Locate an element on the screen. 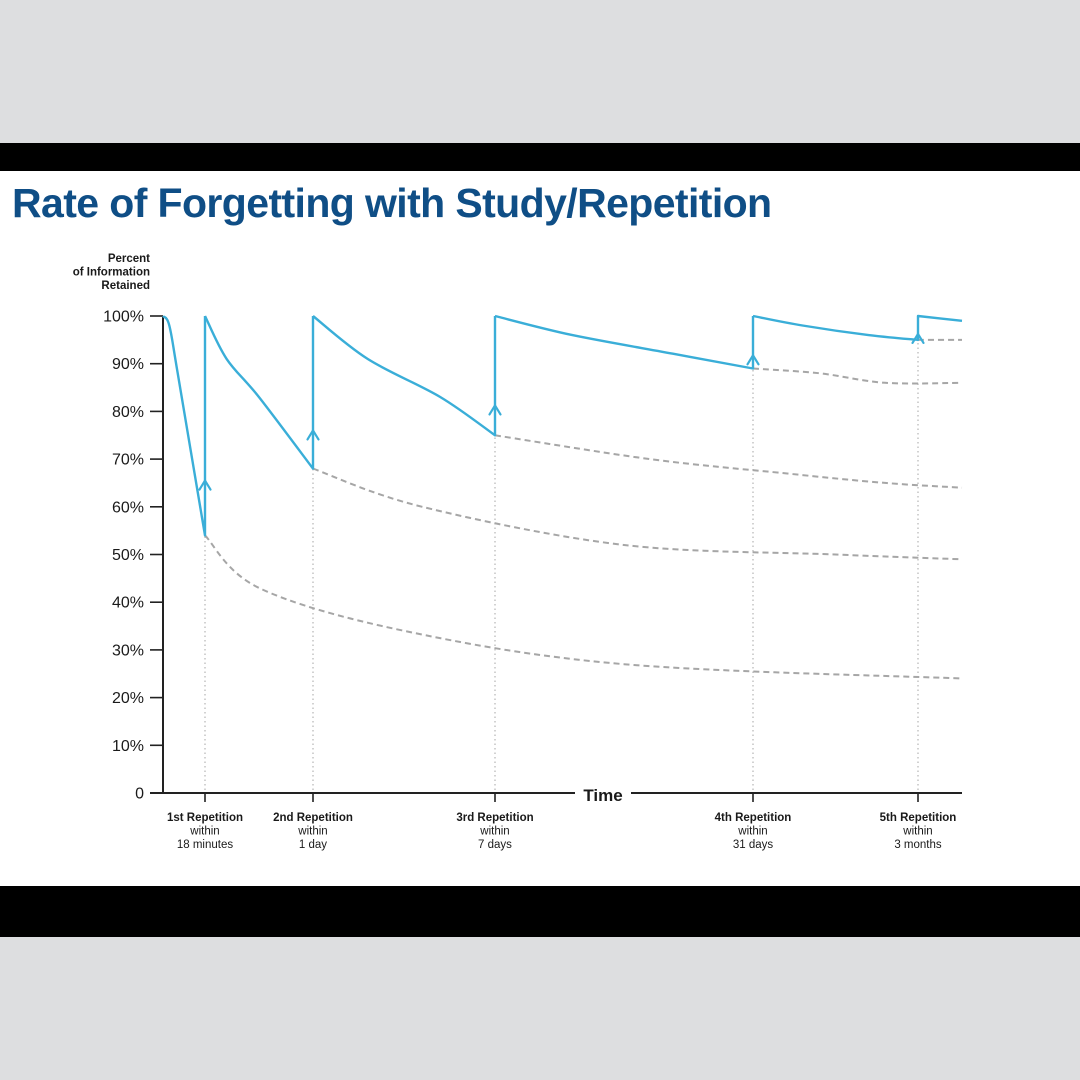 This screenshot has height=1080, width=1080. y-tick-label: 70% is located at coordinates (128, 460).